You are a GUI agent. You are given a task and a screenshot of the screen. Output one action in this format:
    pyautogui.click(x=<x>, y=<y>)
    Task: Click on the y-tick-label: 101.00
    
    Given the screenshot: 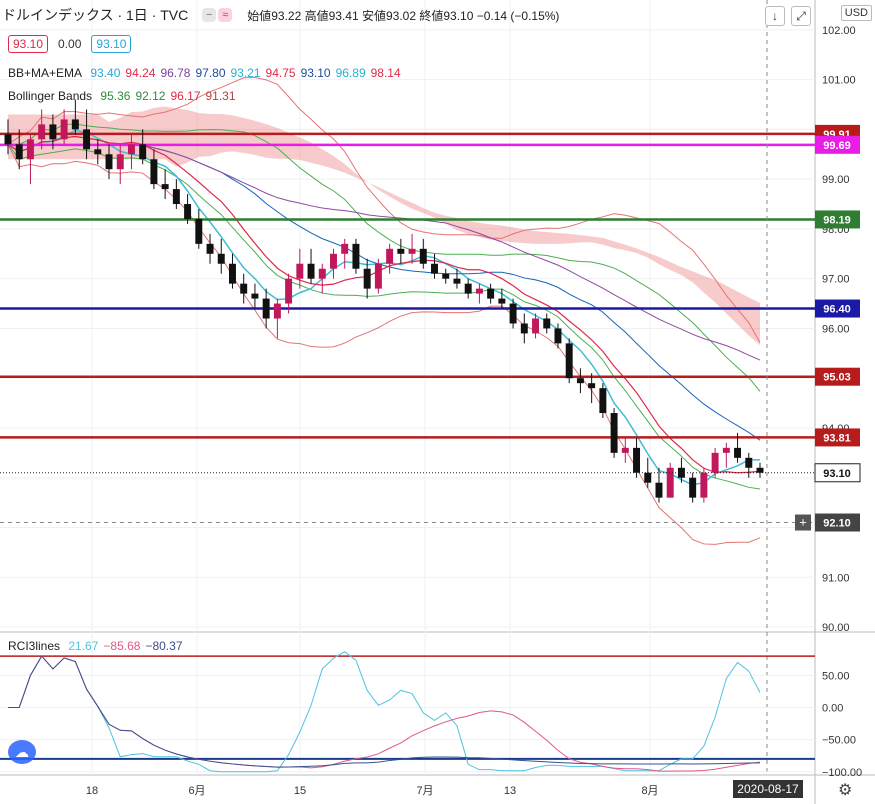 What is the action you would take?
    pyautogui.click(x=839, y=81)
    